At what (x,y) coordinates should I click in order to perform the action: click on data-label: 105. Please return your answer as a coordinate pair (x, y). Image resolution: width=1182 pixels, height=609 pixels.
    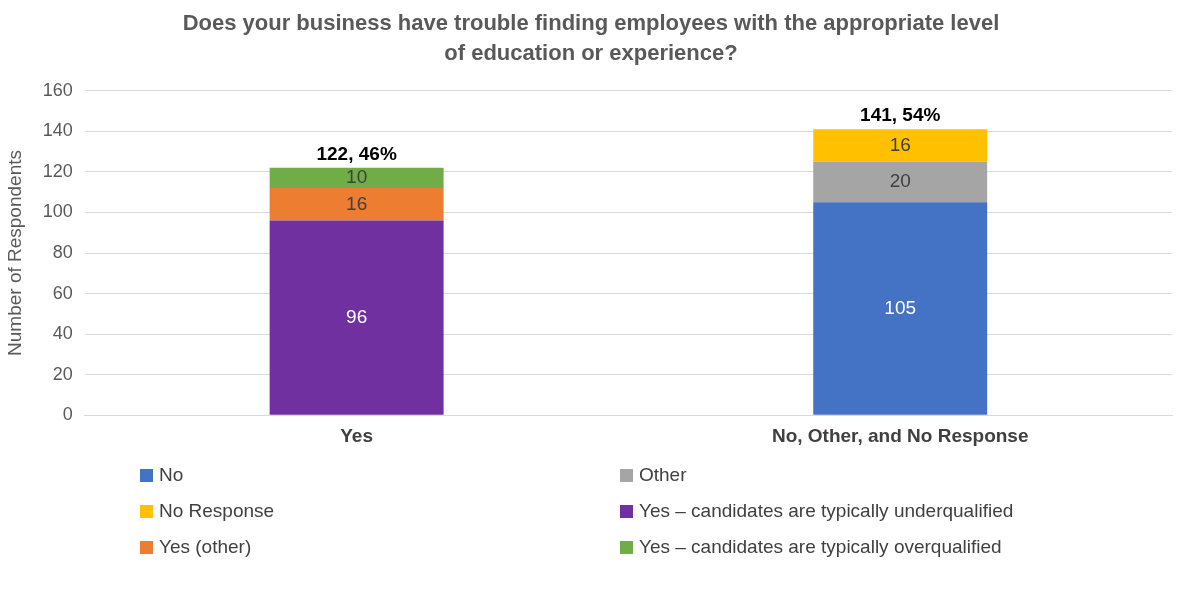
    Looking at the image, I should click on (900, 307).